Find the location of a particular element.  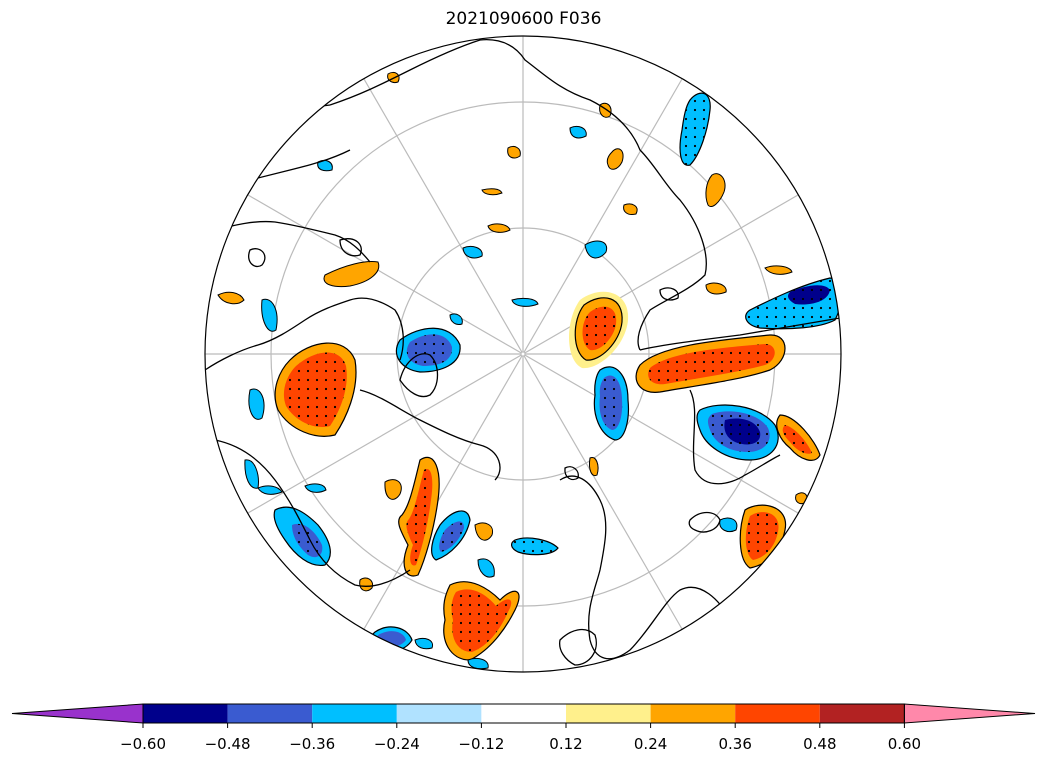

colorbar-tick-label: 0.60 is located at coordinates (904, 744).